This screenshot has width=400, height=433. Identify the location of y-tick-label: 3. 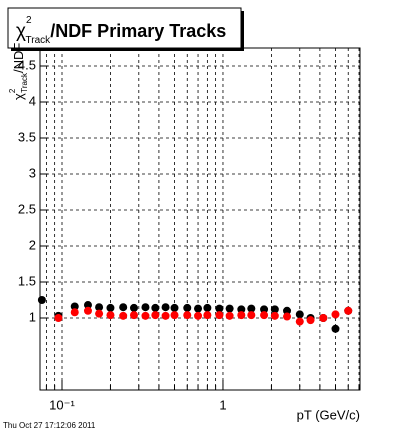
(32, 172).